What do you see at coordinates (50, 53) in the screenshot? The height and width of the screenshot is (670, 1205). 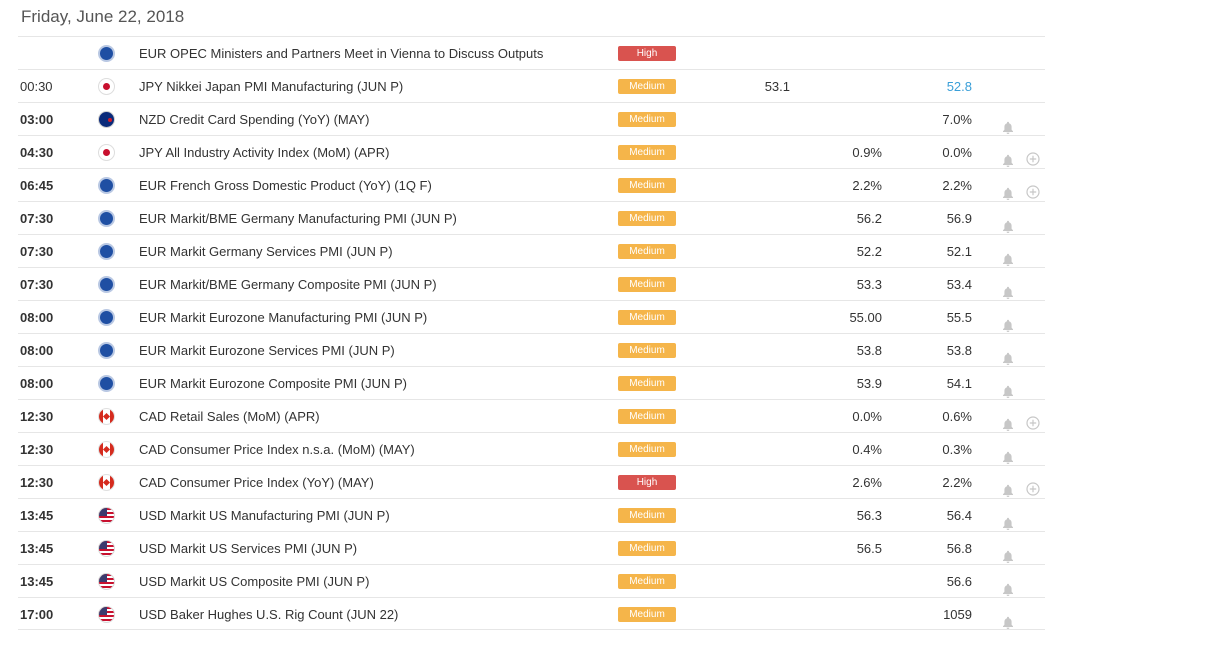 I see `event-time` at bounding box center [50, 53].